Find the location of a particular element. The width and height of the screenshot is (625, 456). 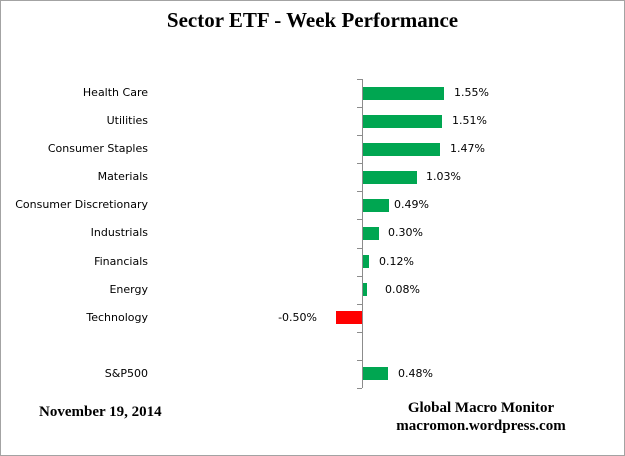

footer-credit-line2: macromon.wordpress.com is located at coordinates (481, 426).